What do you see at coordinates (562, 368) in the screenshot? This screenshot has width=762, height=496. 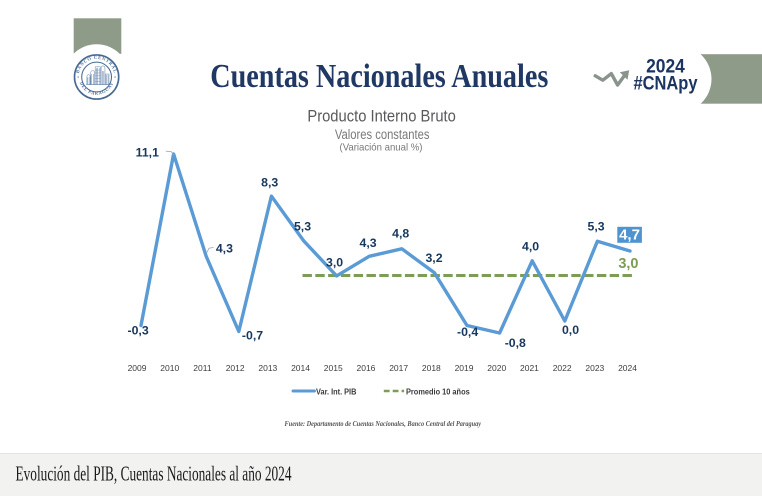 I see `svg-text: 2022` at bounding box center [562, 368].